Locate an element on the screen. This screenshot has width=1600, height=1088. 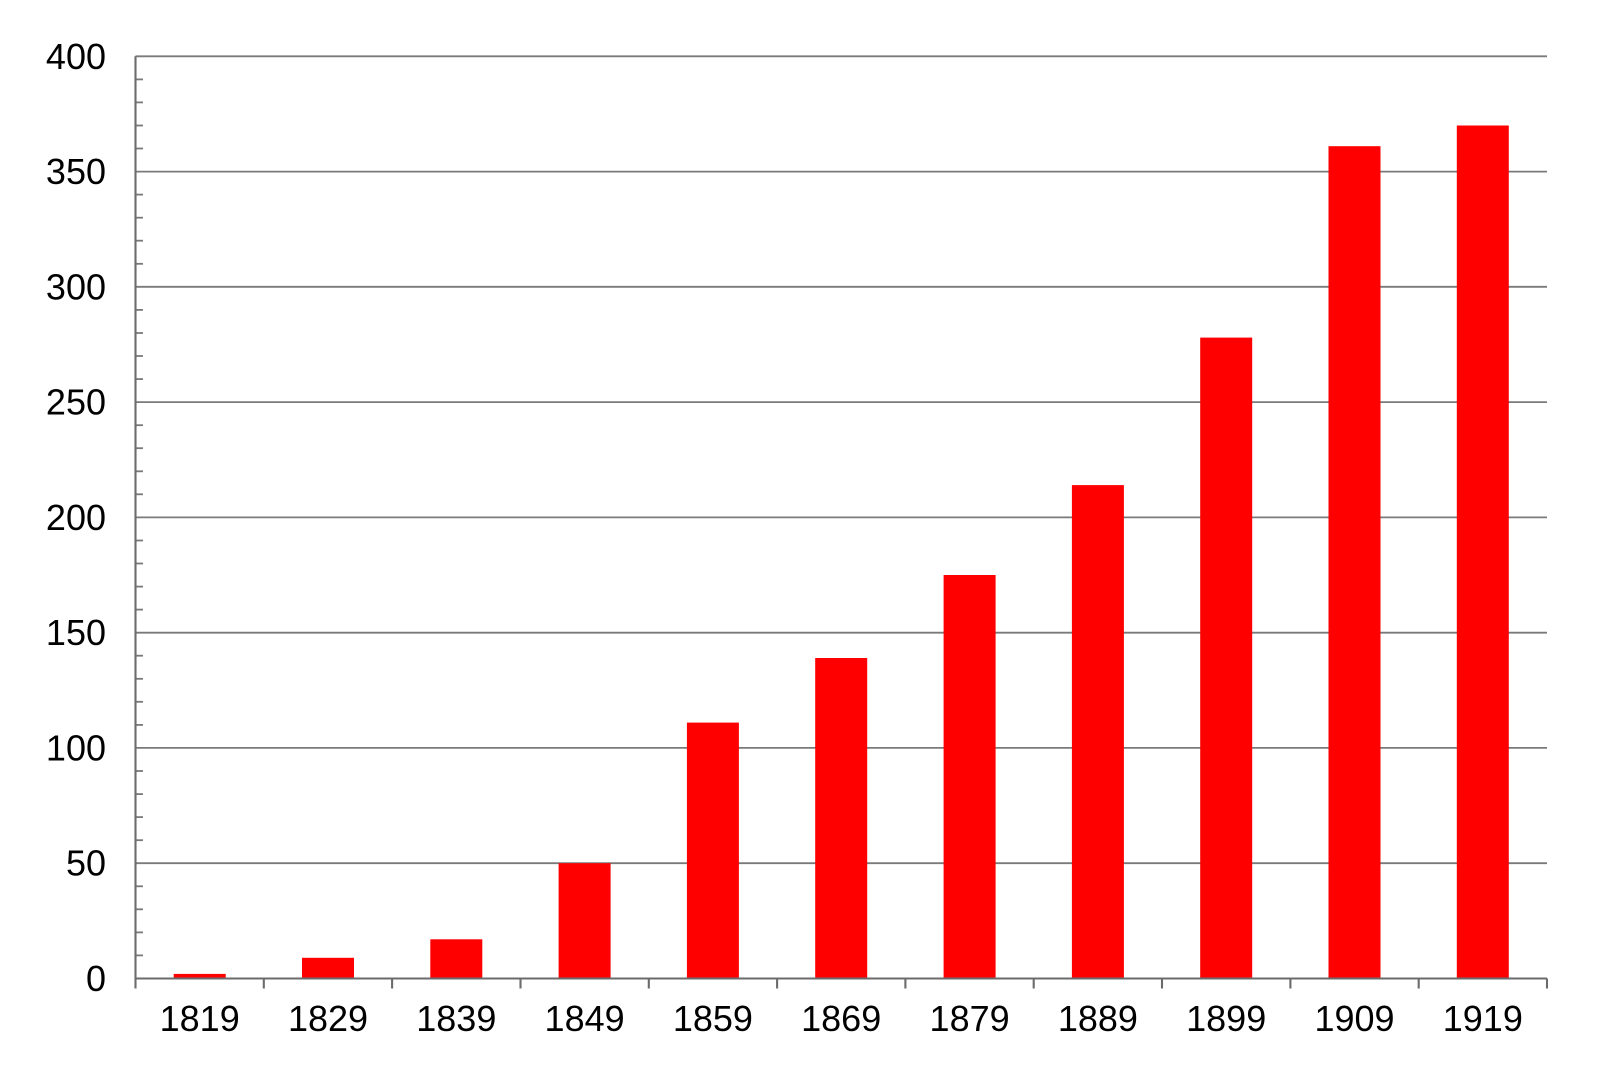
svg-text: 1869 is located at coordinates (841, 1018).